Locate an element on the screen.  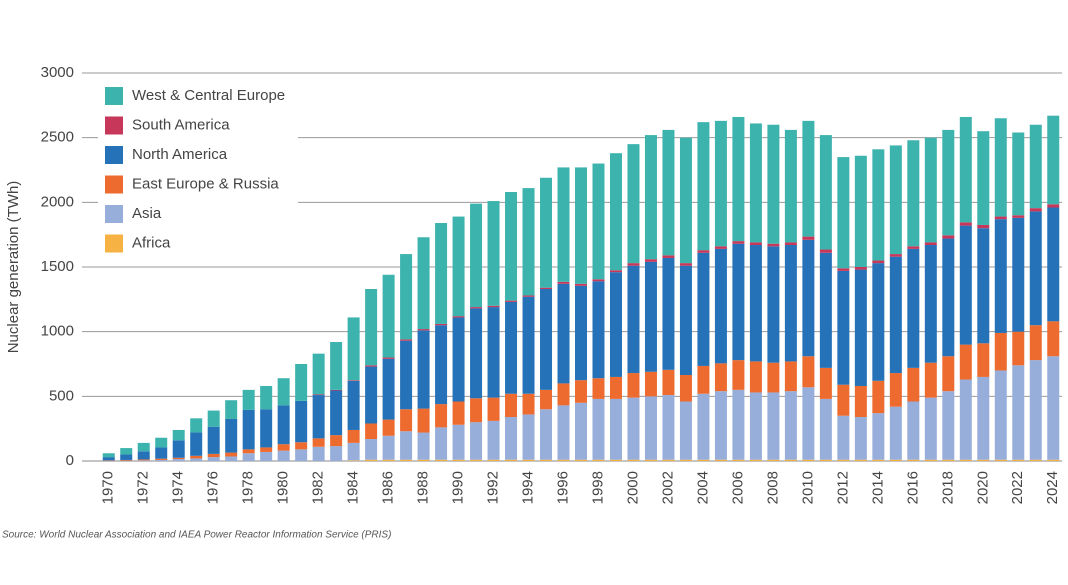
x-tick-label: 1980 is located at coordinates (283, 487).